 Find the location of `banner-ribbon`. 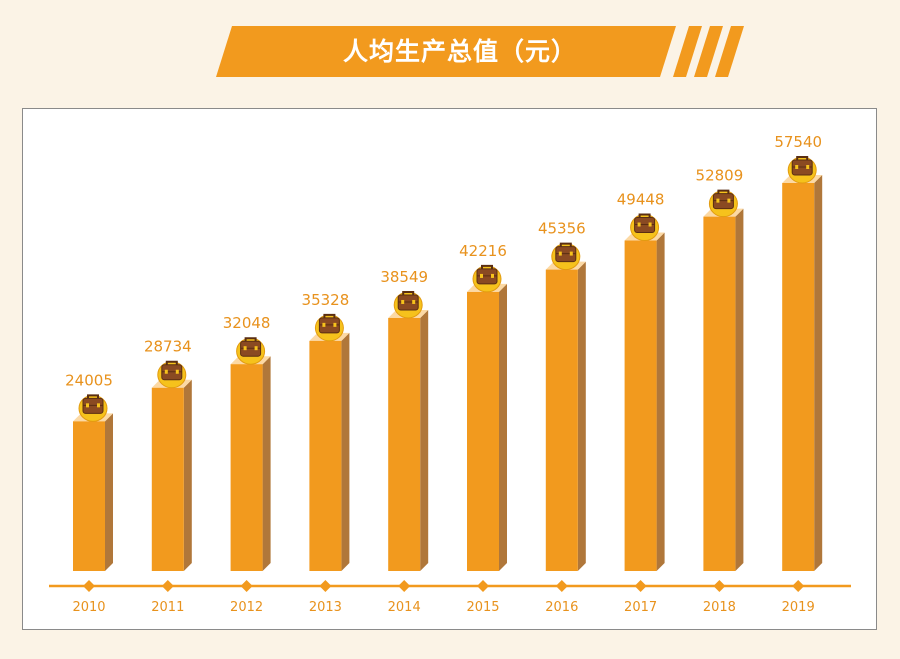

banner-ribbon is located at coordinates (446, 51).